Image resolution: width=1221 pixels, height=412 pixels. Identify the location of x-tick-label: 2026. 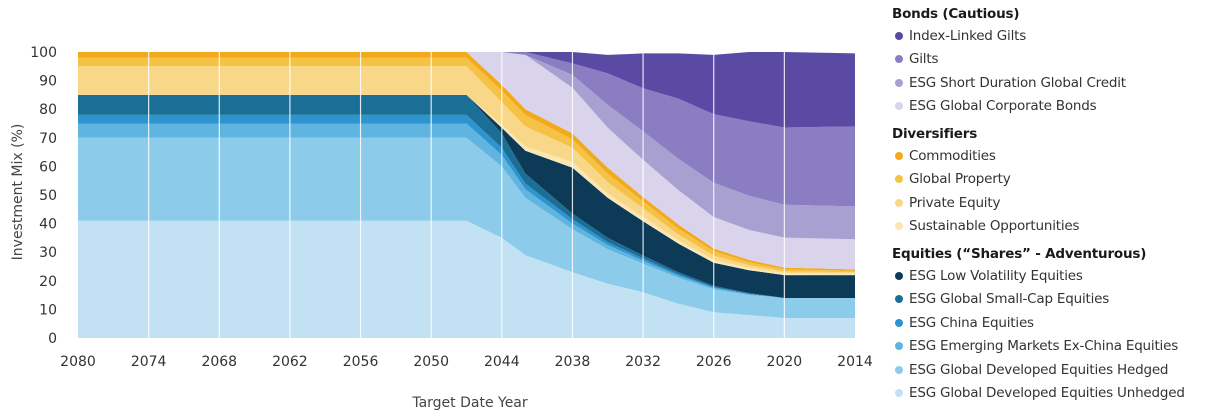
(714, 362).